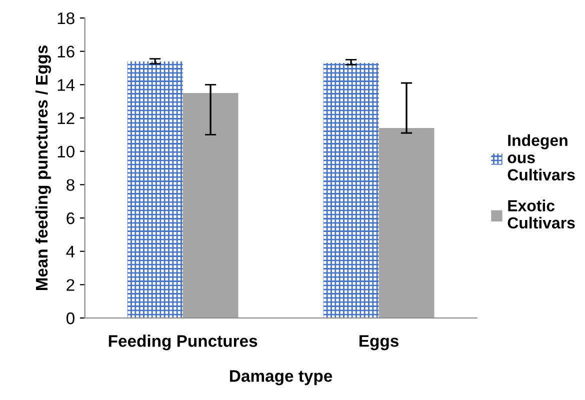  I want to click on x-axis-title: Damage type, so click(281, 378).